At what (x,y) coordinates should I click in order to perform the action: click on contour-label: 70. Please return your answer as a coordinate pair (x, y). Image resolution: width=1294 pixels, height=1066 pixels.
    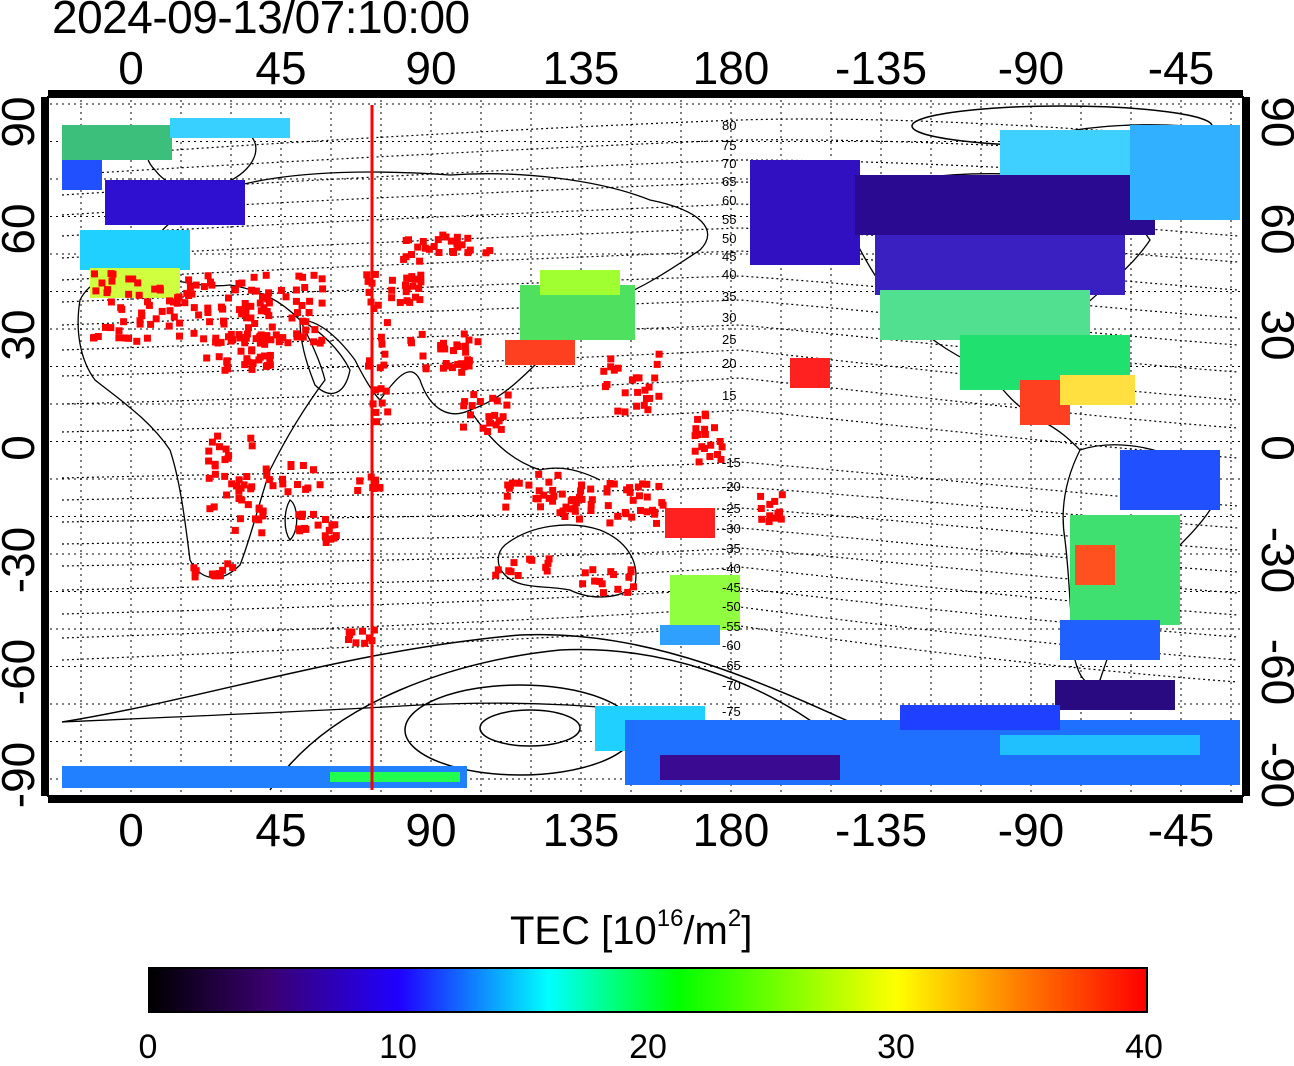
    Looking at the image, I should click on (729, 163).